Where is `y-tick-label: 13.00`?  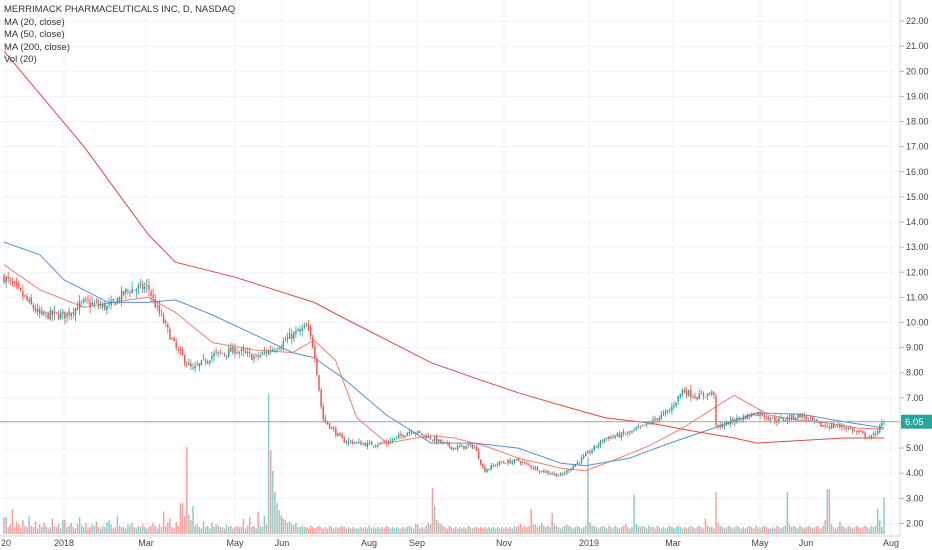 y-tick-label: 13.00 is located at coordinates (917, 247).